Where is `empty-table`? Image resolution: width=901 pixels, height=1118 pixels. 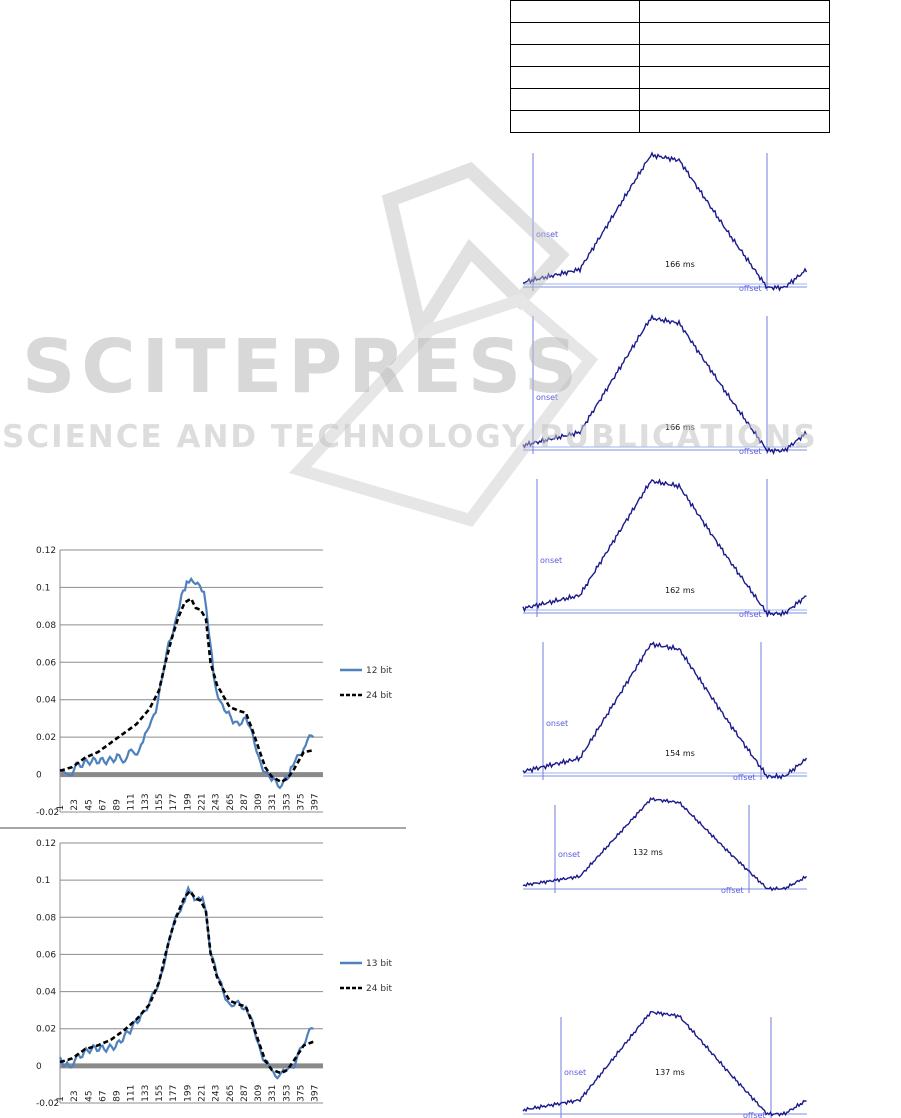 empty-table is located at coordinates (670, 66).